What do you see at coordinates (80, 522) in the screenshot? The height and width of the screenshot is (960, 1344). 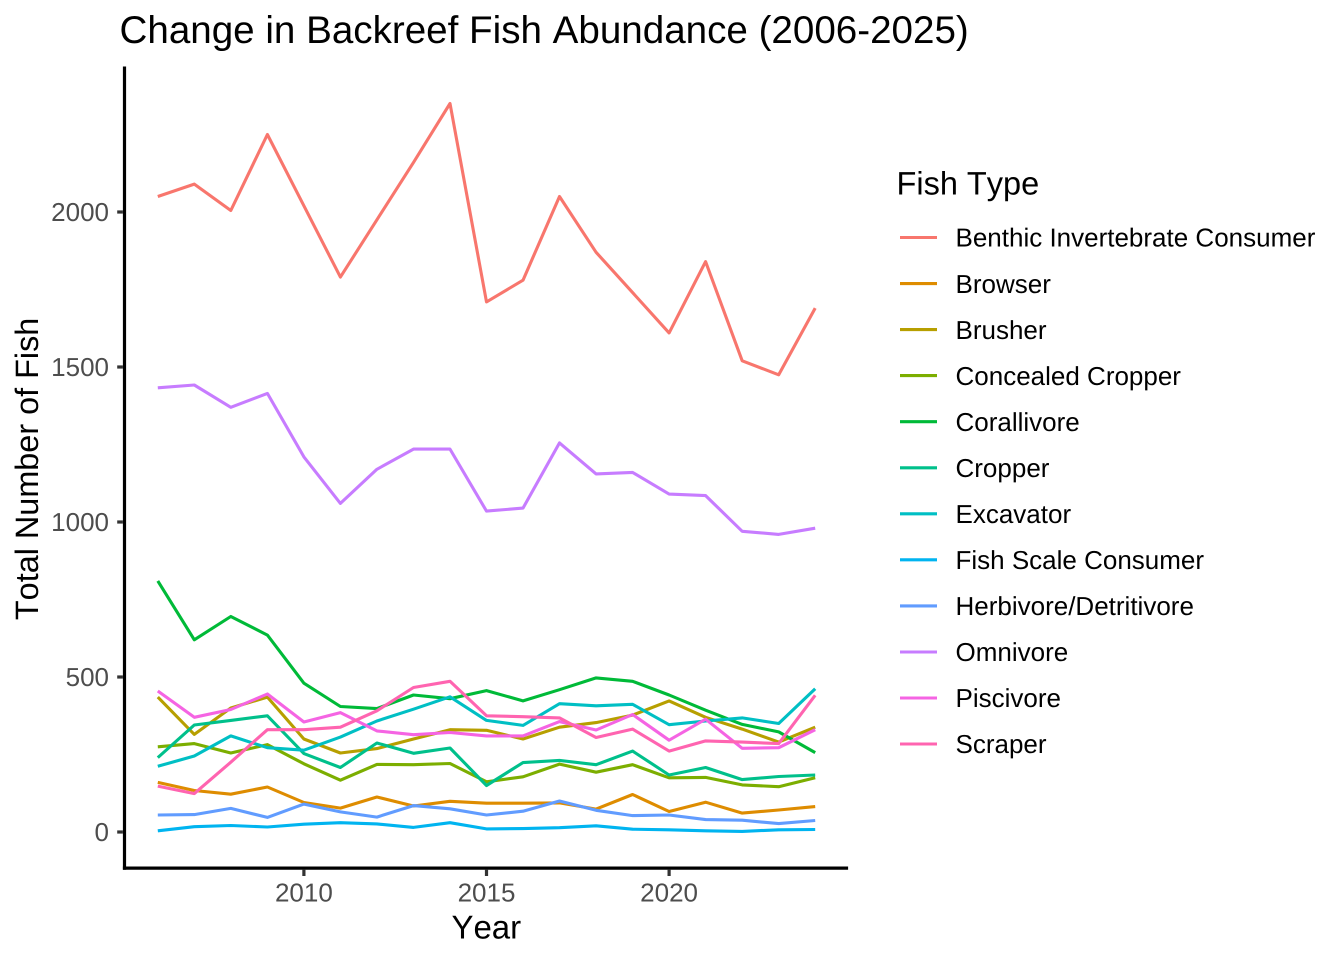 I see `svg-text: 1000` at bounding box center [80, 522].